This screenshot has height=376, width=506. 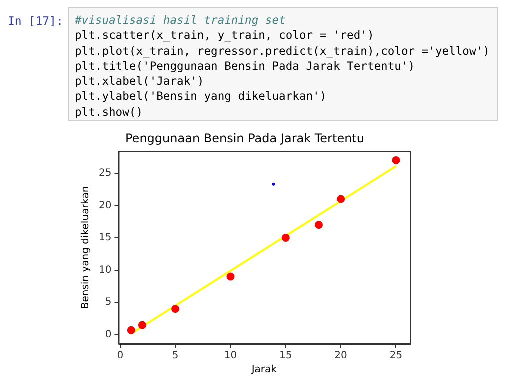 What do you see at coordinates (245, 66) in the screenshot?
I see `text: plt.title('Penggunaan Bensin Pada Jarak Tertentu')` at bounding box center [245, 66].